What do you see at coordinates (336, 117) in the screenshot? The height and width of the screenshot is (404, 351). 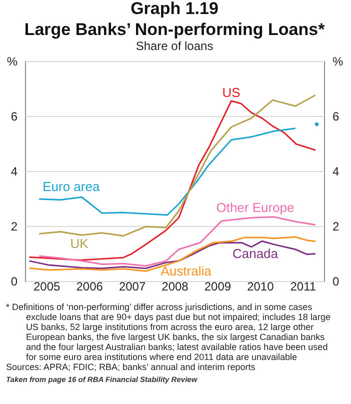 I see `y2-tick-label: 6` at bounding box center [336, 117].